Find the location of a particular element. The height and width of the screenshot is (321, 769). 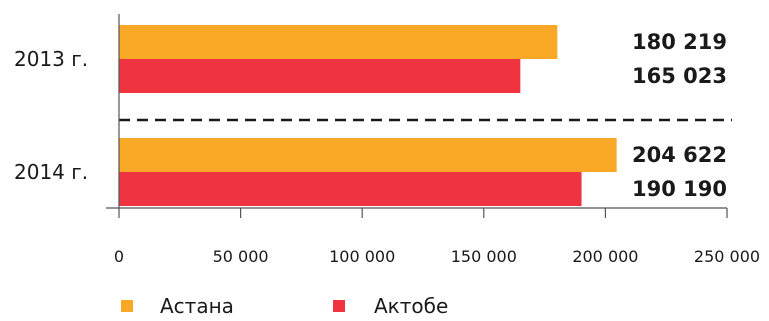

value-label-aktobe-2: 190 190 is located at coordinates (679, 189).